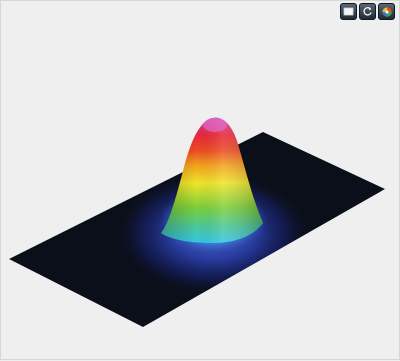  I want to click on reset-rotation-button, so click(367, 11).